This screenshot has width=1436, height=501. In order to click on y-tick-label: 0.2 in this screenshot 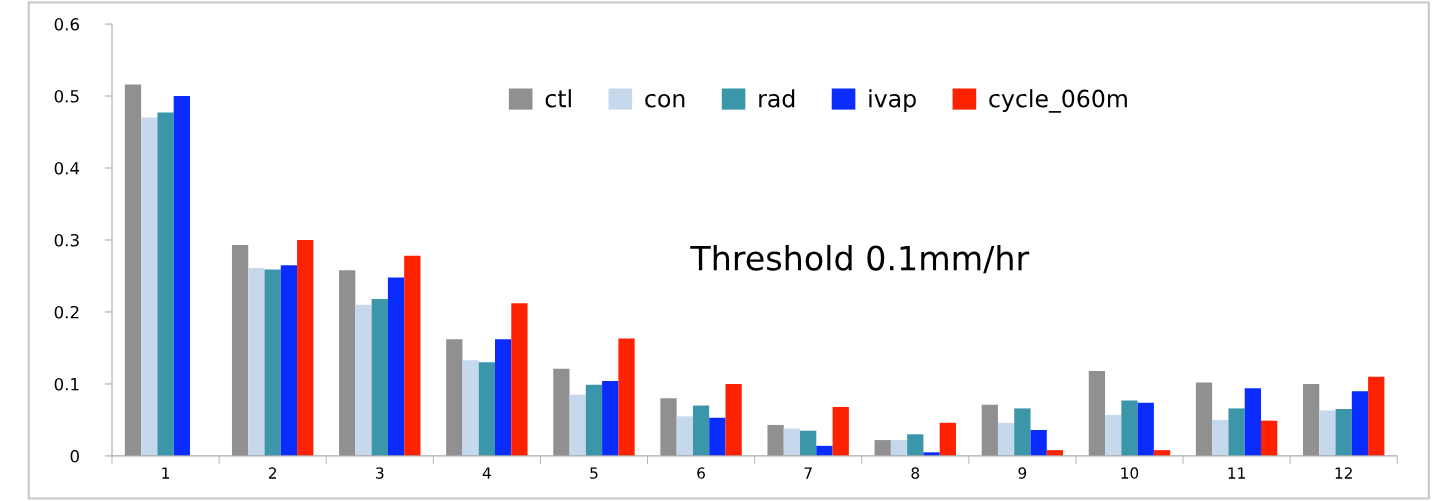, I will do `click(66, 312)`.